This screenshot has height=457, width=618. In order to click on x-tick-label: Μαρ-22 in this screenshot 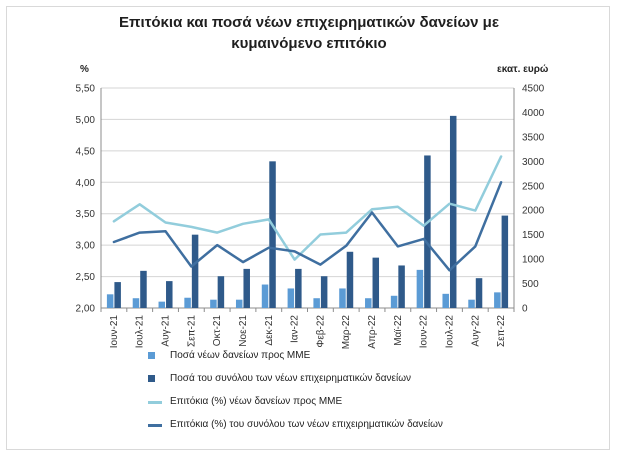, I will do `click(346, 332)`.